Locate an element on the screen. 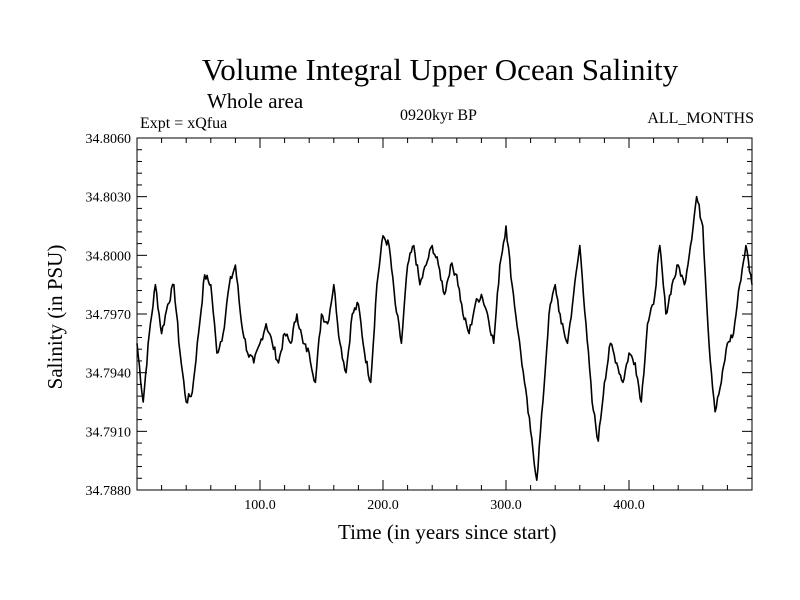 The width and height of the screenshot is (800, 600). x-tick-label: 400.0 is located at coordinates (629, 505).